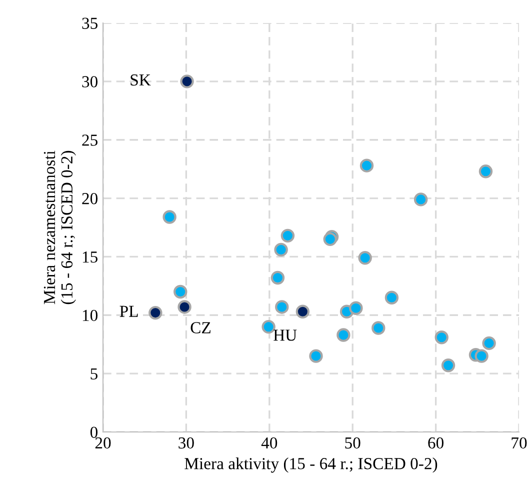  What do you see at coordinates (90, 82) in the screenshot?
I see `y-tick-label: 30` at bounding box center [90, 82].